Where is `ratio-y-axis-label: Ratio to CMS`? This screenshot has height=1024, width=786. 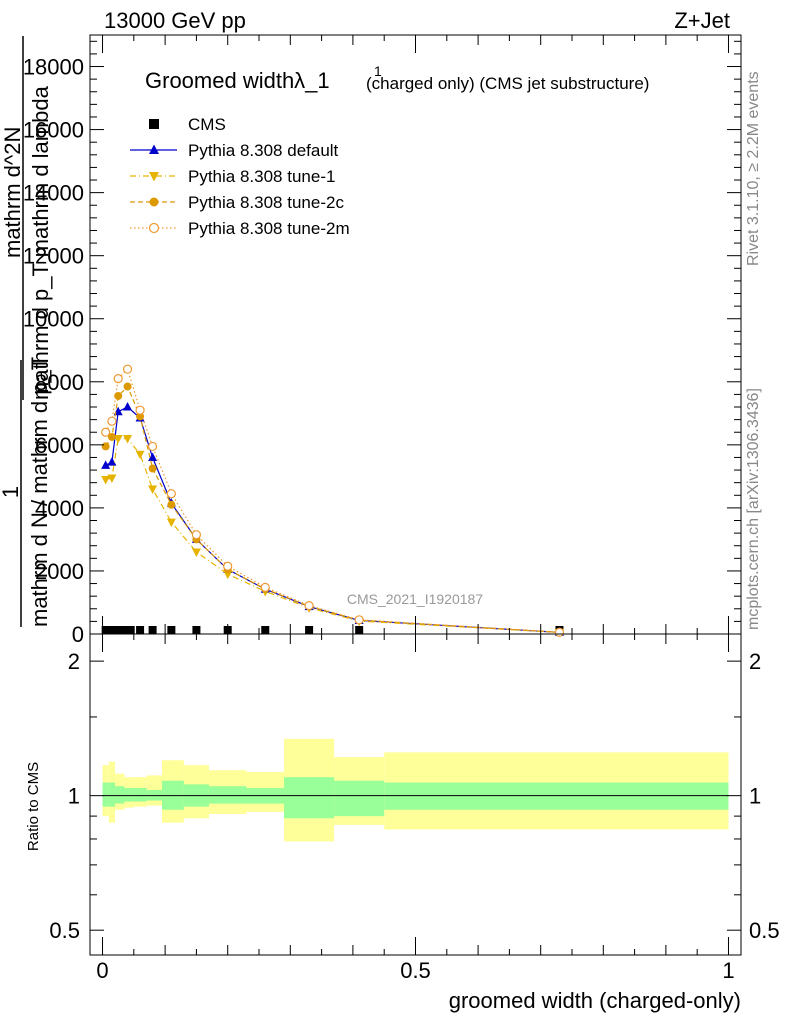
ratio-y-axis-label: Ratio to CMS is located at coordinates (33, 806).